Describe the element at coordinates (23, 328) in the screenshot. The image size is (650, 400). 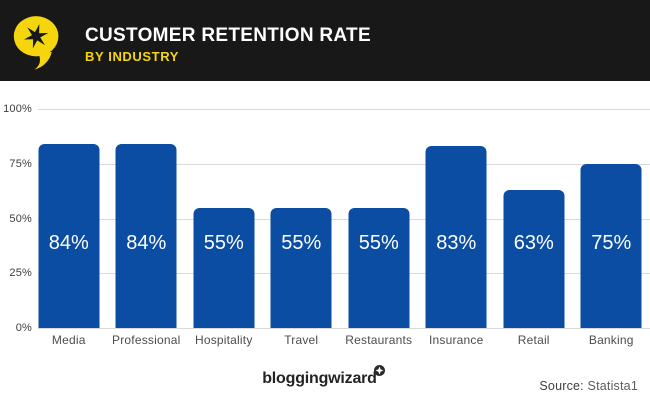
I see `y-axis-tick-label: 0%` at that location.